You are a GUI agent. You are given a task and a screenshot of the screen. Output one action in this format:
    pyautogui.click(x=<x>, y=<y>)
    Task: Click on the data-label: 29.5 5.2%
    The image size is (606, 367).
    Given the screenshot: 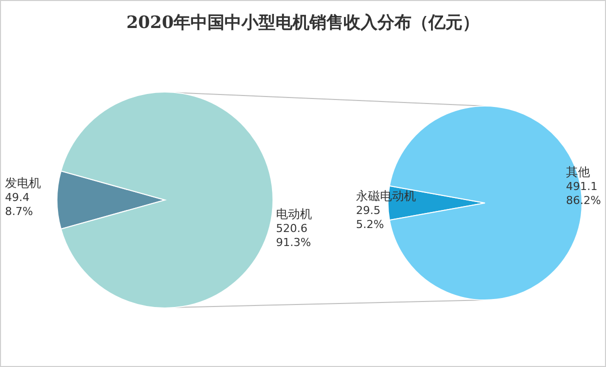 What is the action you would take?
    pyautogui.click(x=370, y=217)
    